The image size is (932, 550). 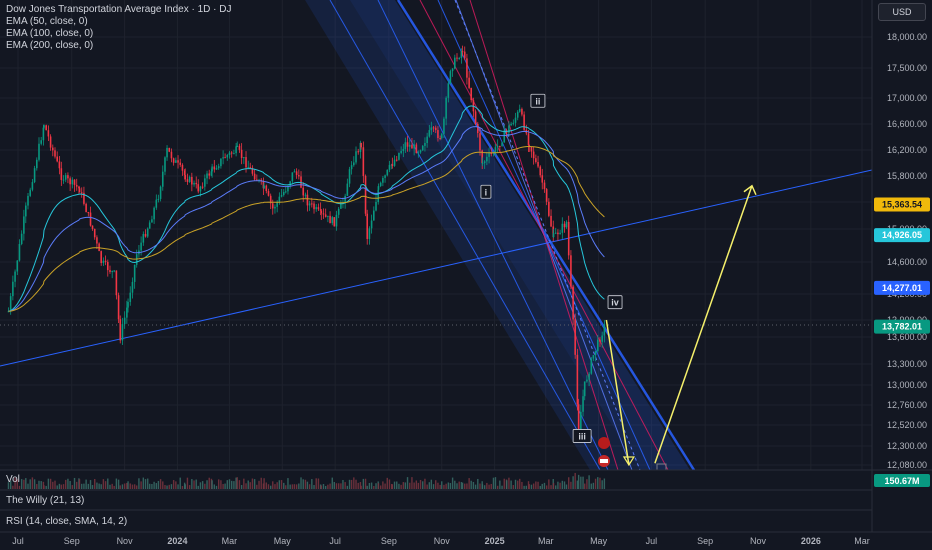 What do you see at coordinates (907, 124) in the screenshot?
I see `y-tick-label: 16,600.00` at bounding box center [907, 124].